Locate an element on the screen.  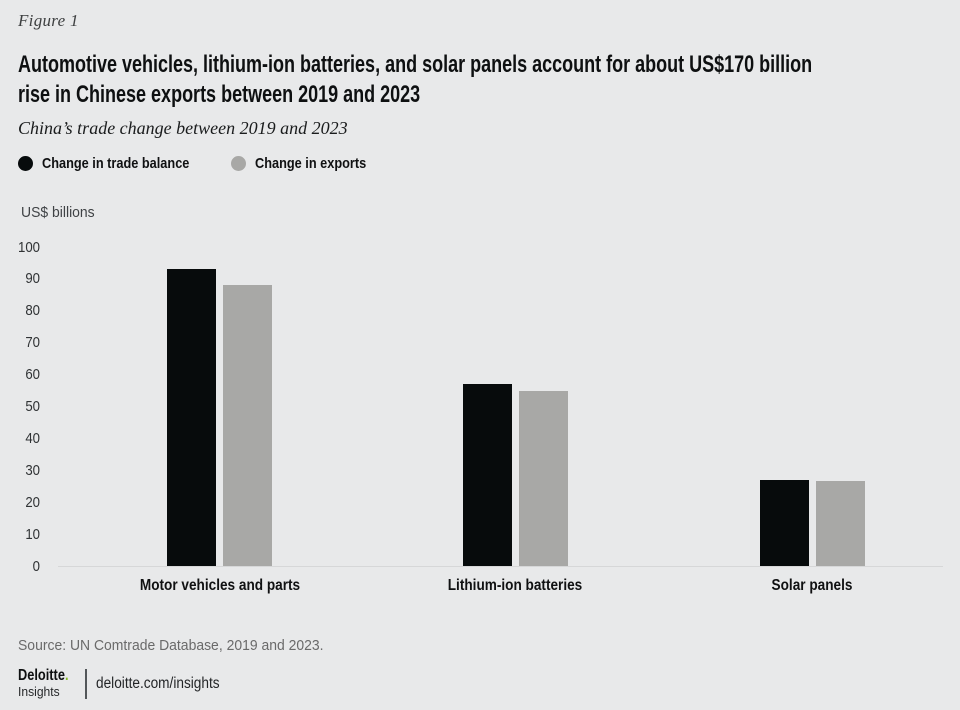
deloitte-insights-logo: Deloitte. Insights is located at coordinates (49, 683).